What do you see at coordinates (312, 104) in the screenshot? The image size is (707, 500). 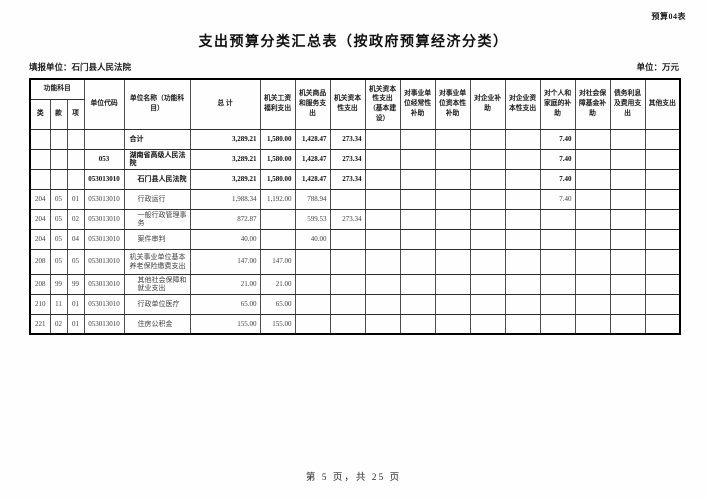 I see `header-cell-value-col: 机关商品和服务支出` at bounding box center [312, 104].